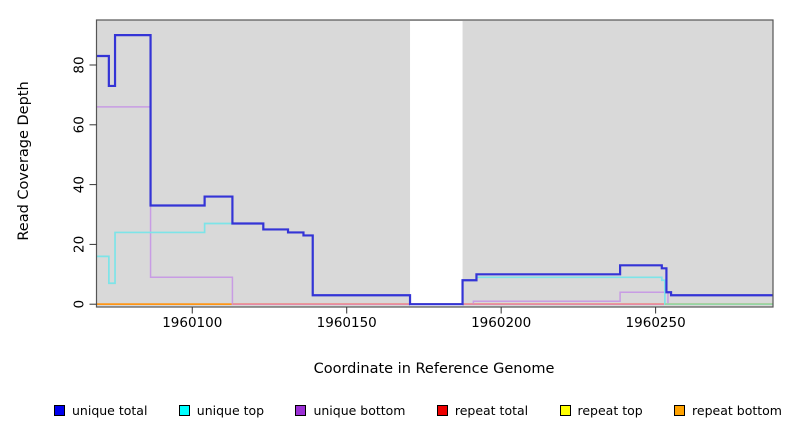 This screenshot has width=792, height=432. I want to click on y-tick-label-40: 40, so click(80, 184).